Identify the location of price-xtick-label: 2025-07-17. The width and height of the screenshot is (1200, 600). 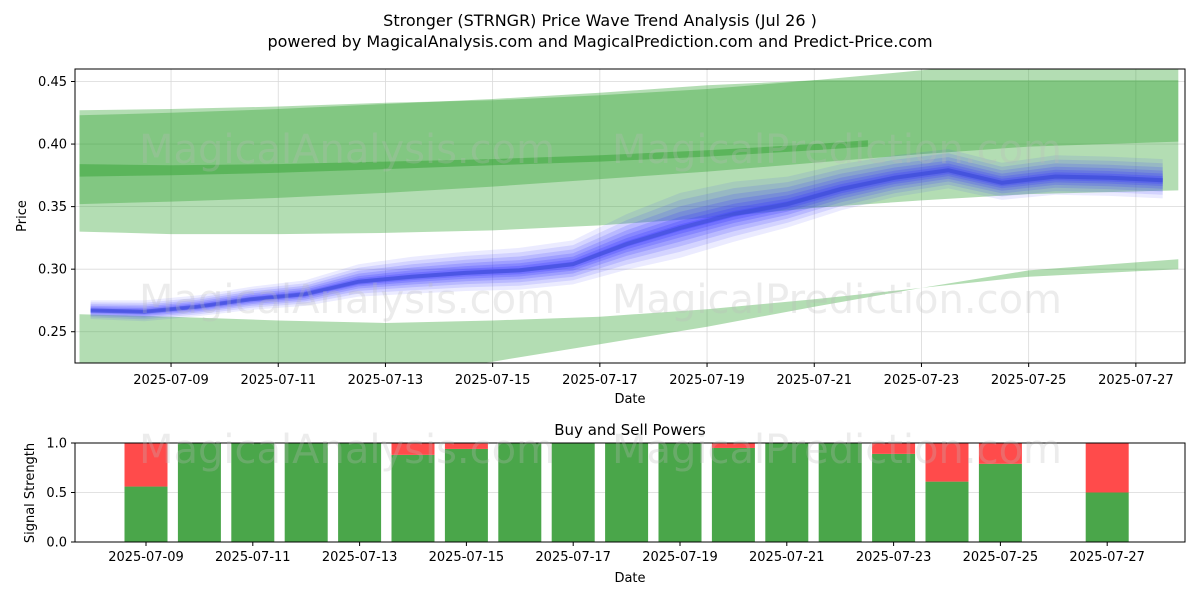
(600, 380).